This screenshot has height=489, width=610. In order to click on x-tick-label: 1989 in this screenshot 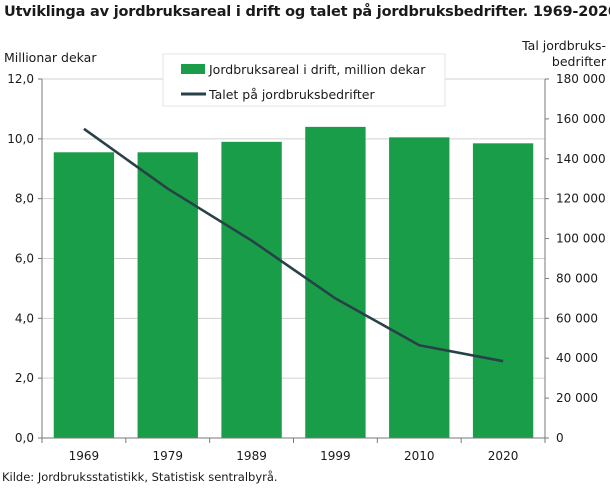, I will do `click(251, 456)`.